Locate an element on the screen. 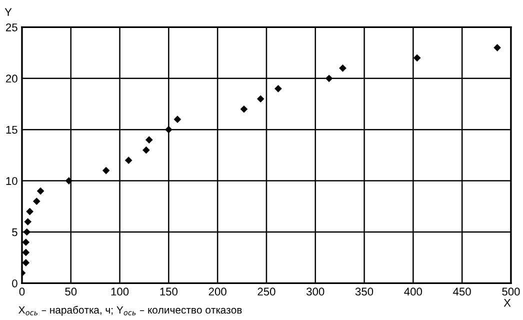 This screenshot has width=523, height=320. y-tick-label: 25 is located at coordinates (12, 27).